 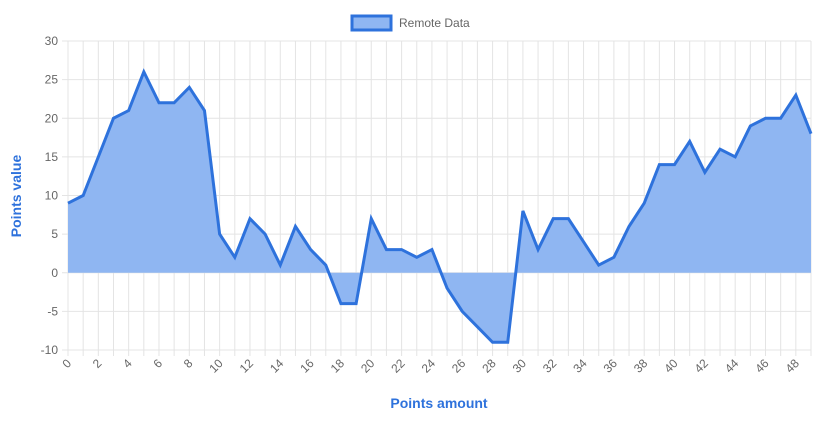 What do you see at coordinates (157, 363) in the screenshot?
I see `x-tick-label: 6` at bounding box center [157, 363].